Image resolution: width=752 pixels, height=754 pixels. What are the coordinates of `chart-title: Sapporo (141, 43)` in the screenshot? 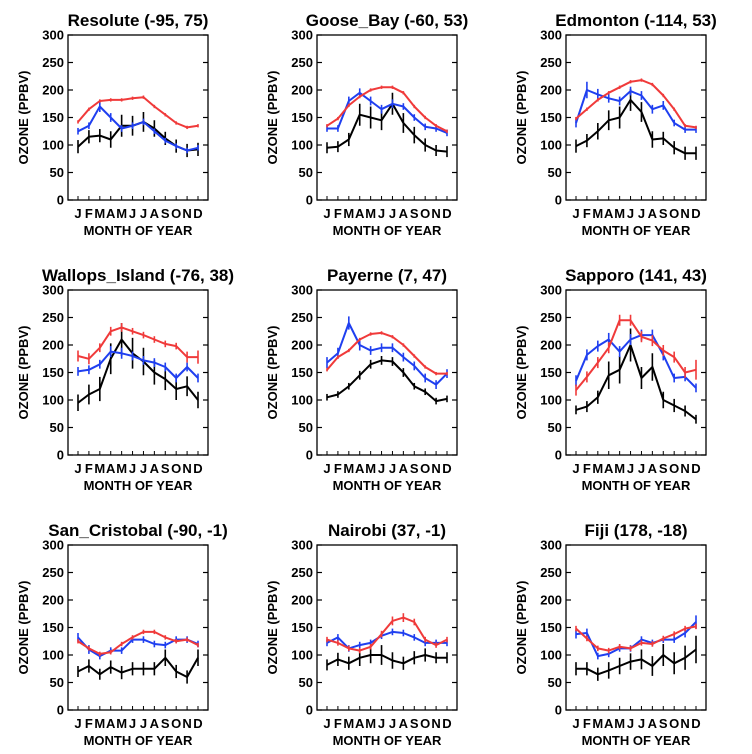 It's located at (636, 275).